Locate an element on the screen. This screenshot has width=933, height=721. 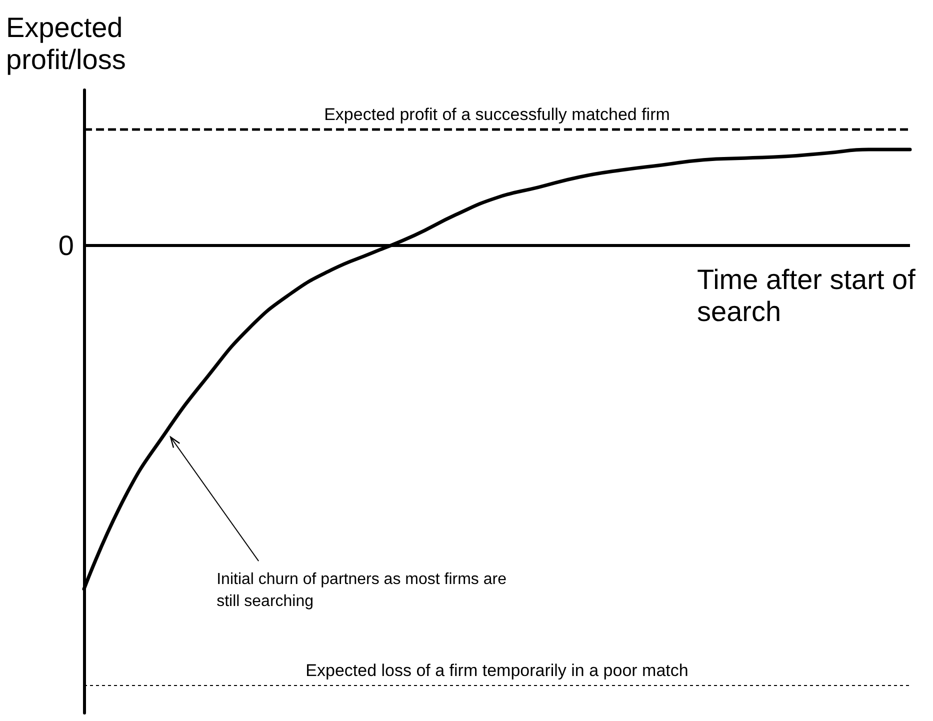
ref-line-label: Expected loss of a firm temporarily in a poor match is located at coordinates (497, 670).